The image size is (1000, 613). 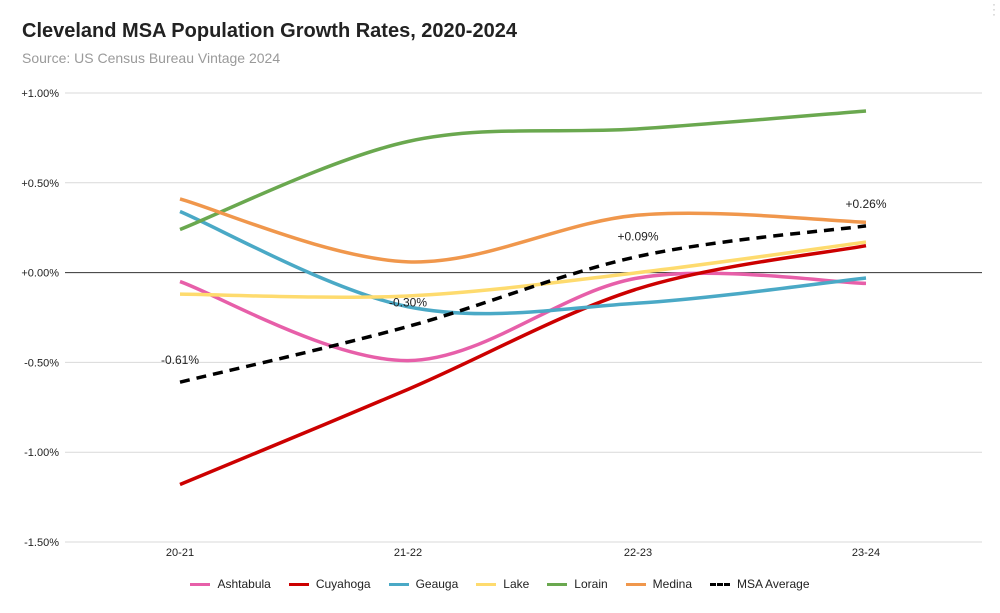 I want to click on x-tick-label: 22-23, so click(x=638, y=553).